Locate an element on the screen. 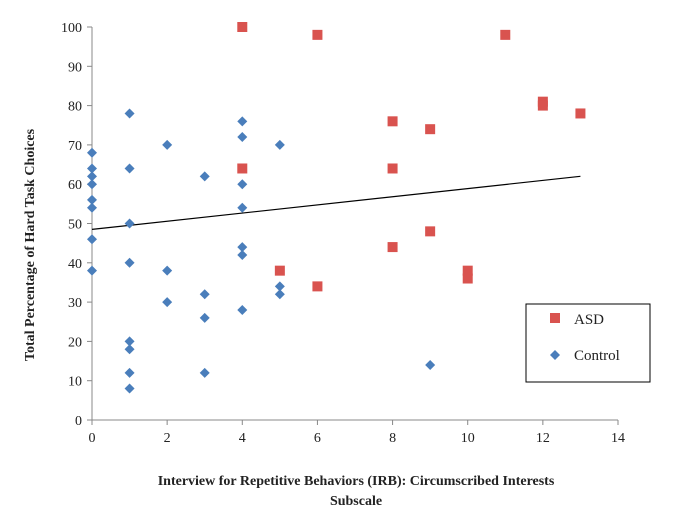 This screenshot has height=529, width=685. y-tick-label: 60 is located at coordinates (75, 185).